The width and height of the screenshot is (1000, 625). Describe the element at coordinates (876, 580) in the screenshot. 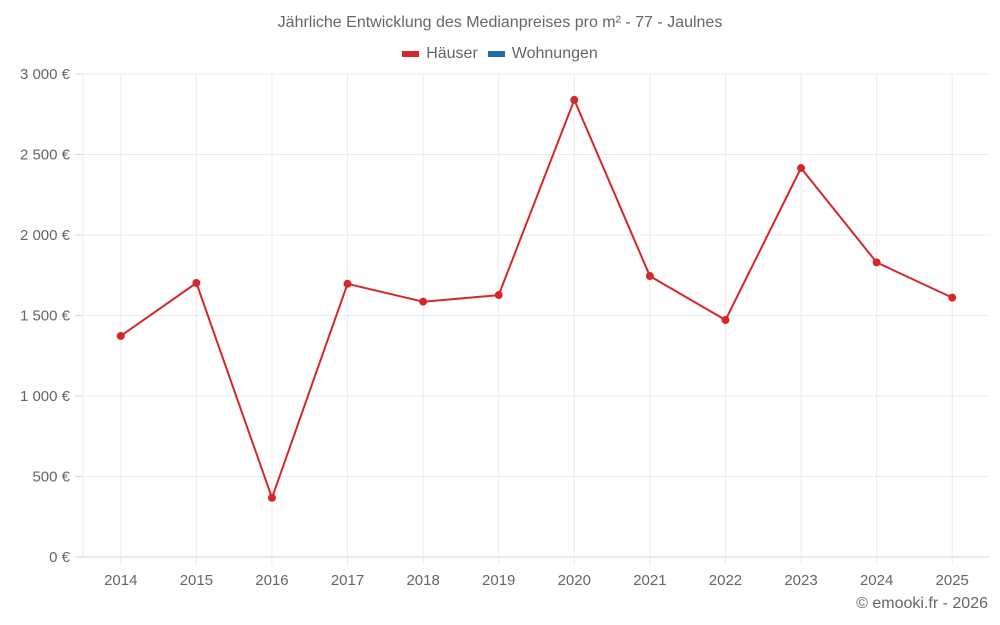

I see `x-axis-label: 2024` at that location.